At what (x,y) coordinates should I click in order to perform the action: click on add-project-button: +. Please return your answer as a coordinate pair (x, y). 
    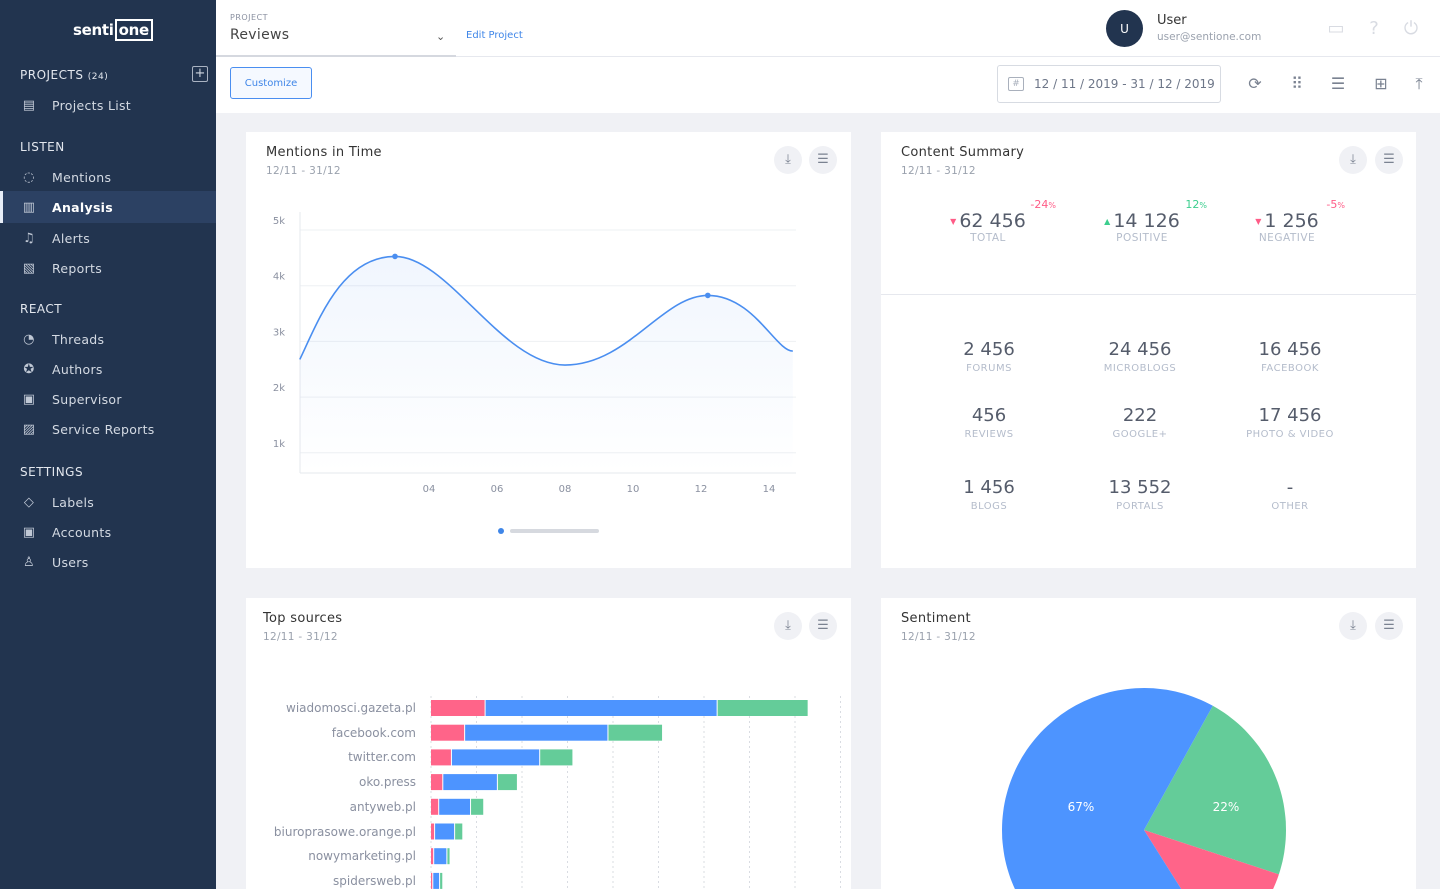
    Looking at the image, I should click on (200, 74).